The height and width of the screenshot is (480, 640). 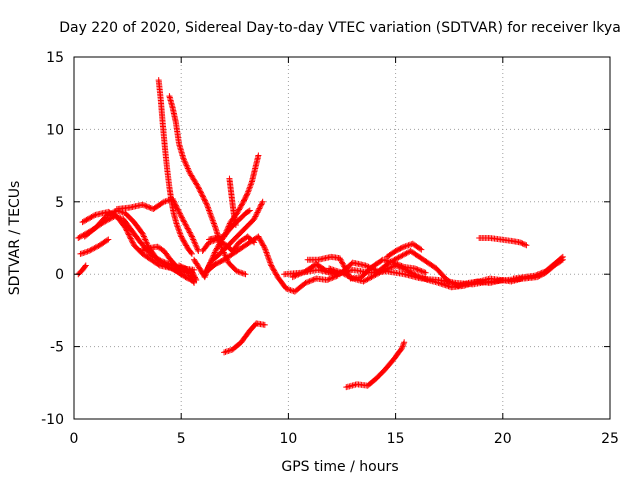 I want to click on x-tick-label: 15, so click(x=396, y=439).